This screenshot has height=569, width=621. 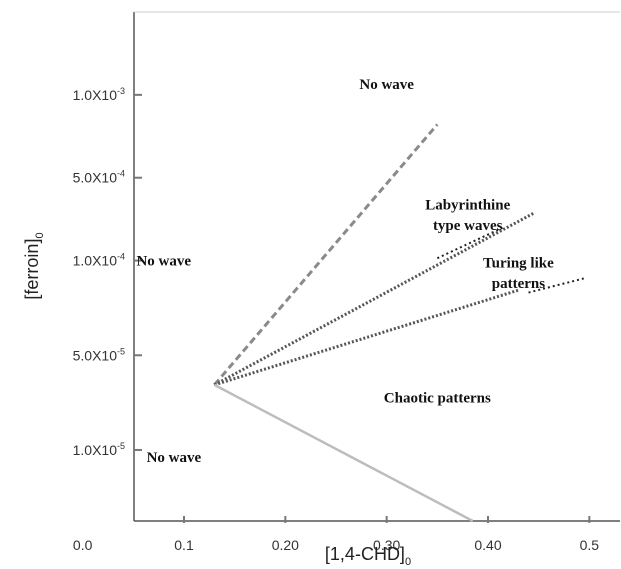 What do you see at coordinates (285, 545) in the screenshot?
I see `x-tick-label-2: 0.20` at bounding box center [285, 545].